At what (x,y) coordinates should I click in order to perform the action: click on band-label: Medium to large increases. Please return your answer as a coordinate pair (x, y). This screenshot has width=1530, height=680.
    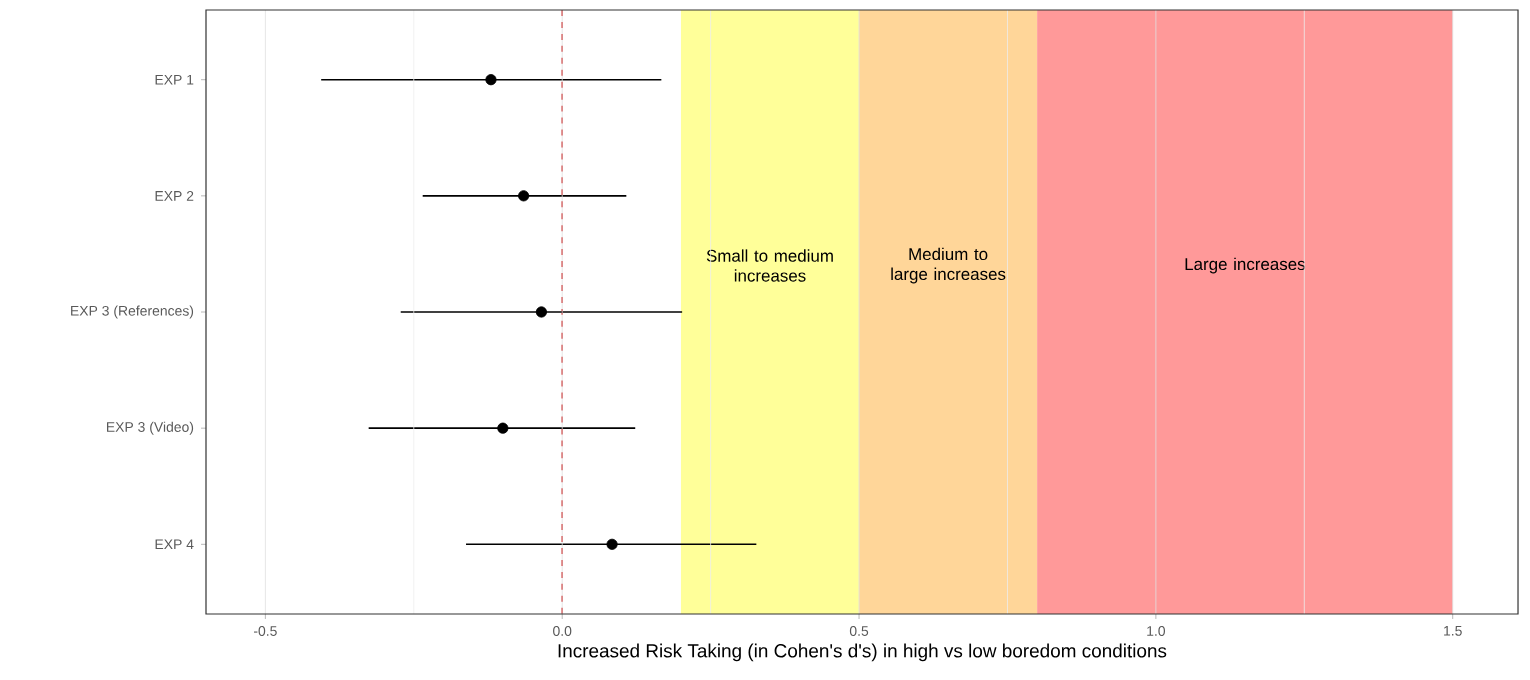
    Looking at the image, I should click on (948, 265).